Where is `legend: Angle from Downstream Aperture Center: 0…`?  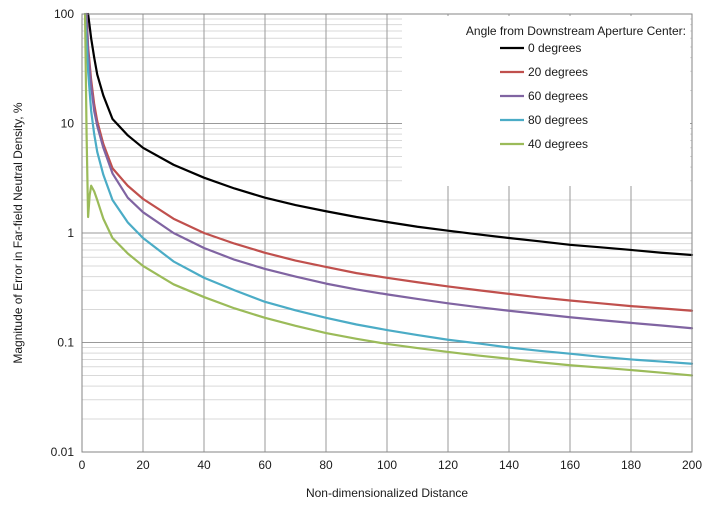 legend: Angle from Downstream Aperture Center: 0… is located at coordinates (546, 101).